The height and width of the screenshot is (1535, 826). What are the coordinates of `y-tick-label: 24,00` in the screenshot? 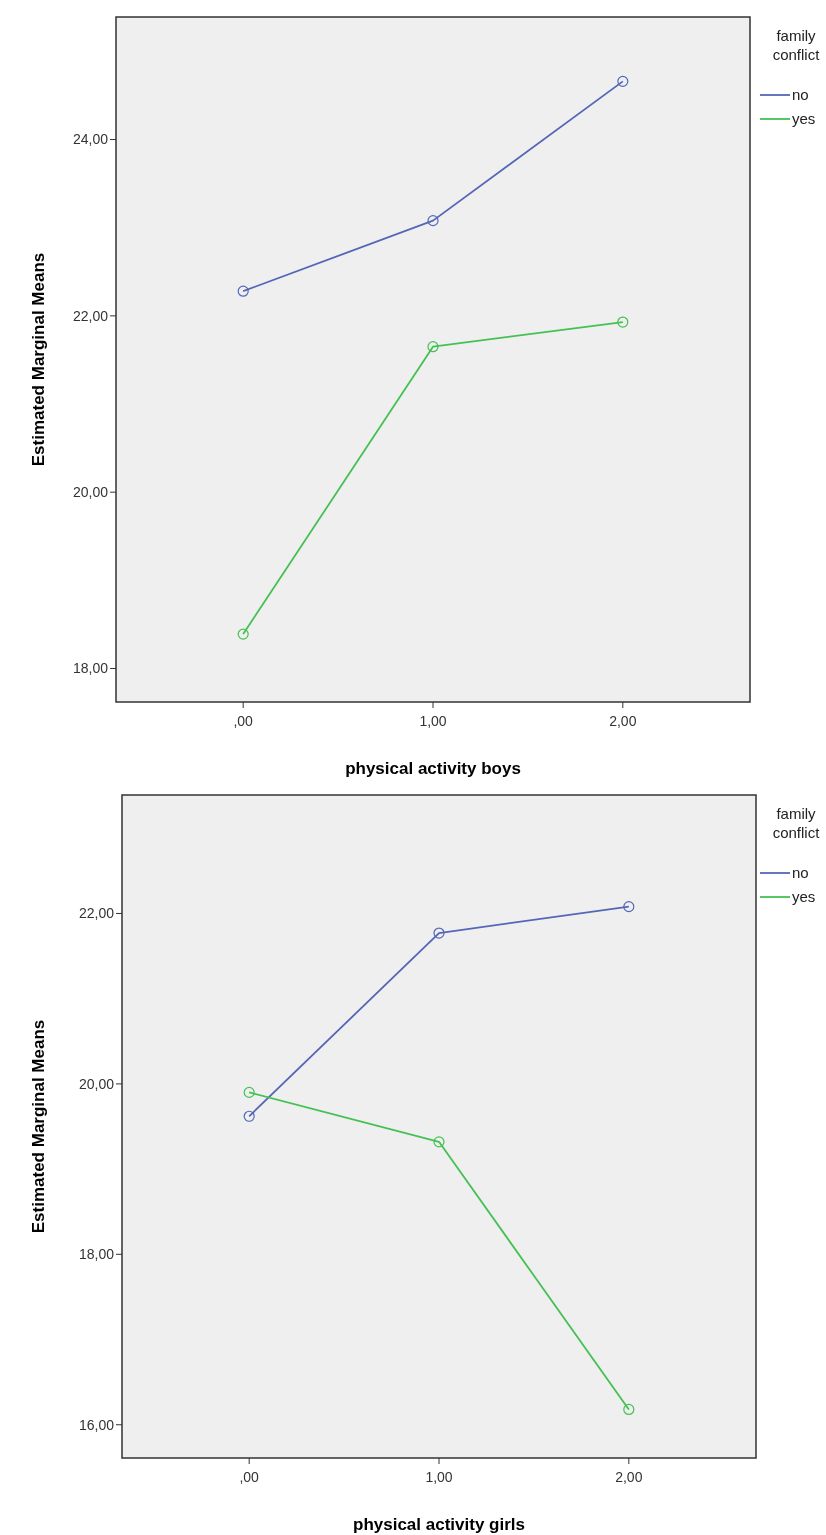 It's located at (90, 139).